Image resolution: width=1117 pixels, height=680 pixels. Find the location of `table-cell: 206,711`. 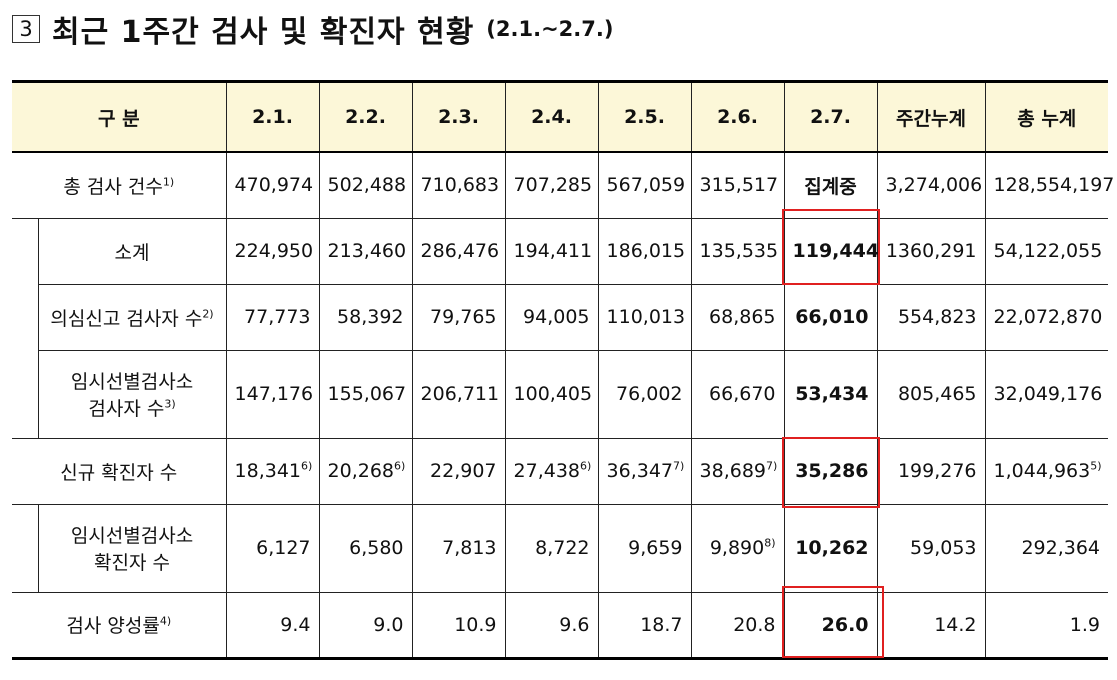

table-cell: 206,711 is located at coordinates (458, 394).